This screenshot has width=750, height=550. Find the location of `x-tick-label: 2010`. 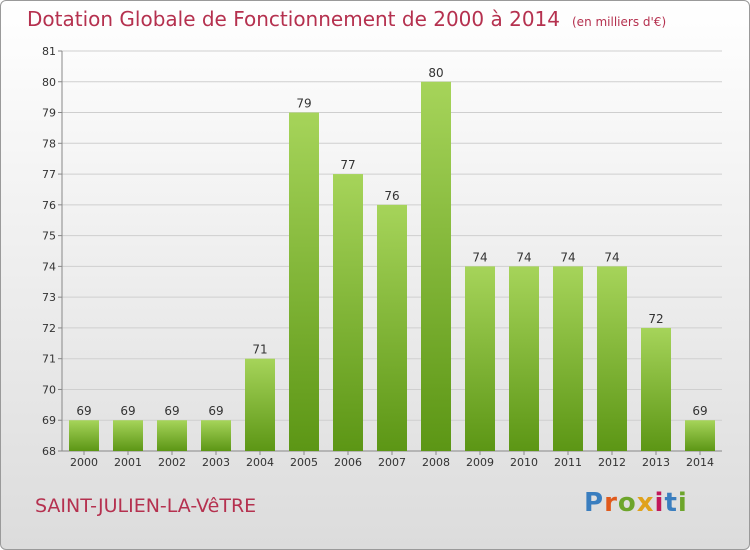

x-tick-label: 2010 is located at coordinates (524, 462).